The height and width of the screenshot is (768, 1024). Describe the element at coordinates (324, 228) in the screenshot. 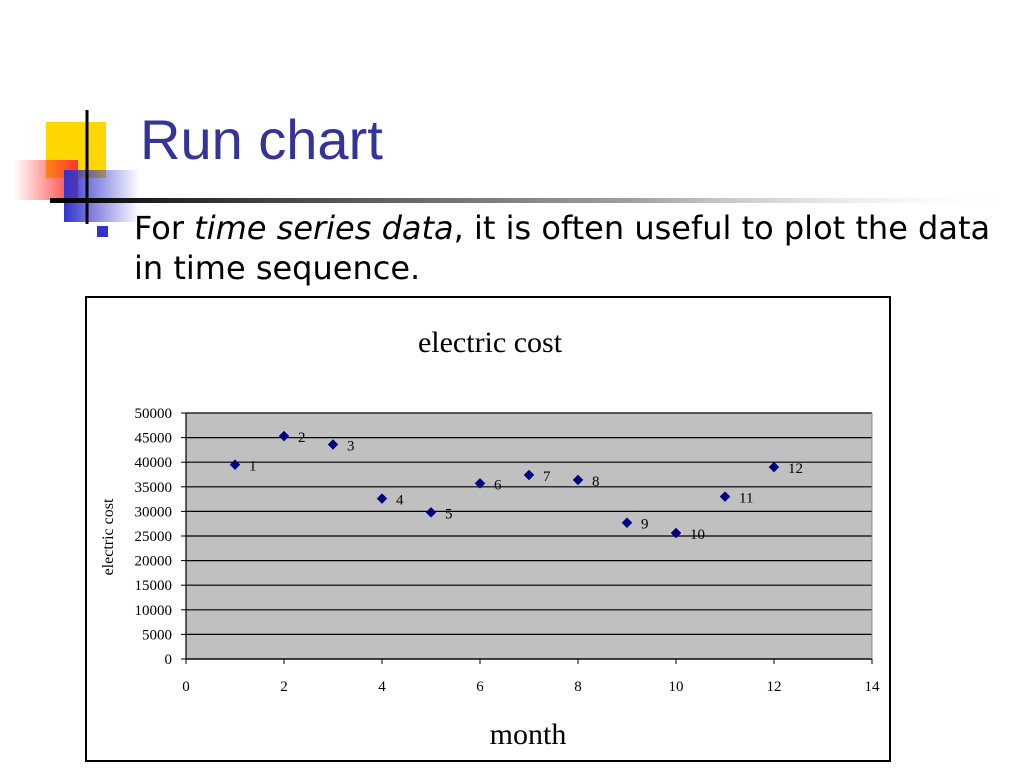

I see `bullet-text-emphasis: time series data` at that location.